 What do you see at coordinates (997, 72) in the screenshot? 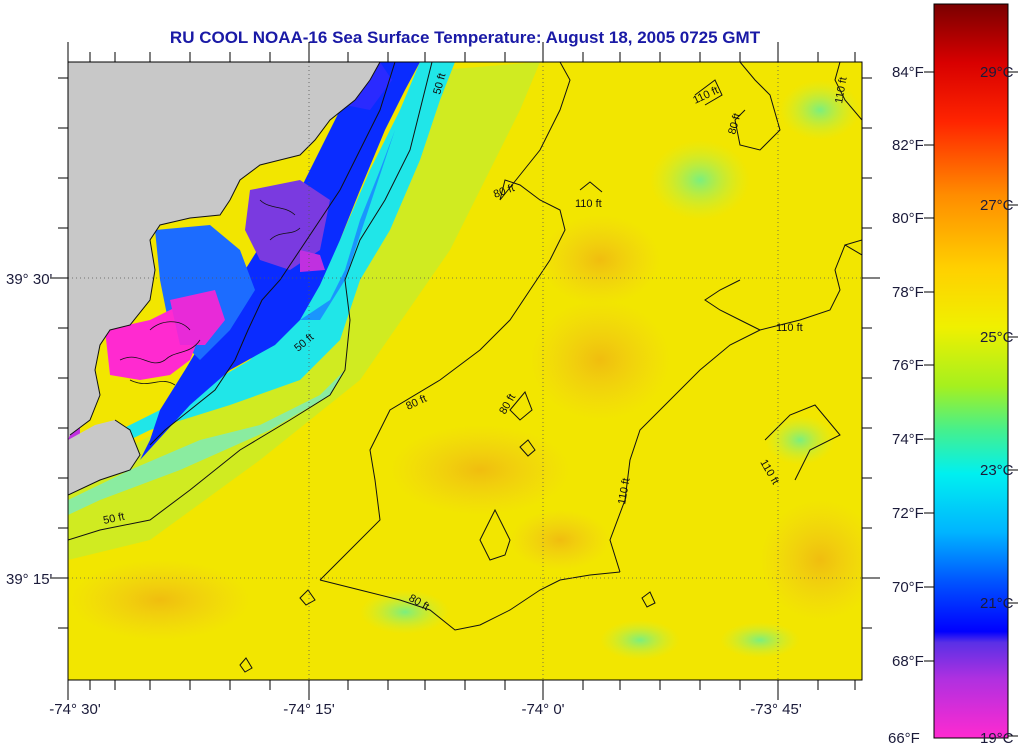
I see `colorbar-c-label: 29°C` at bounding box center [997, 72].